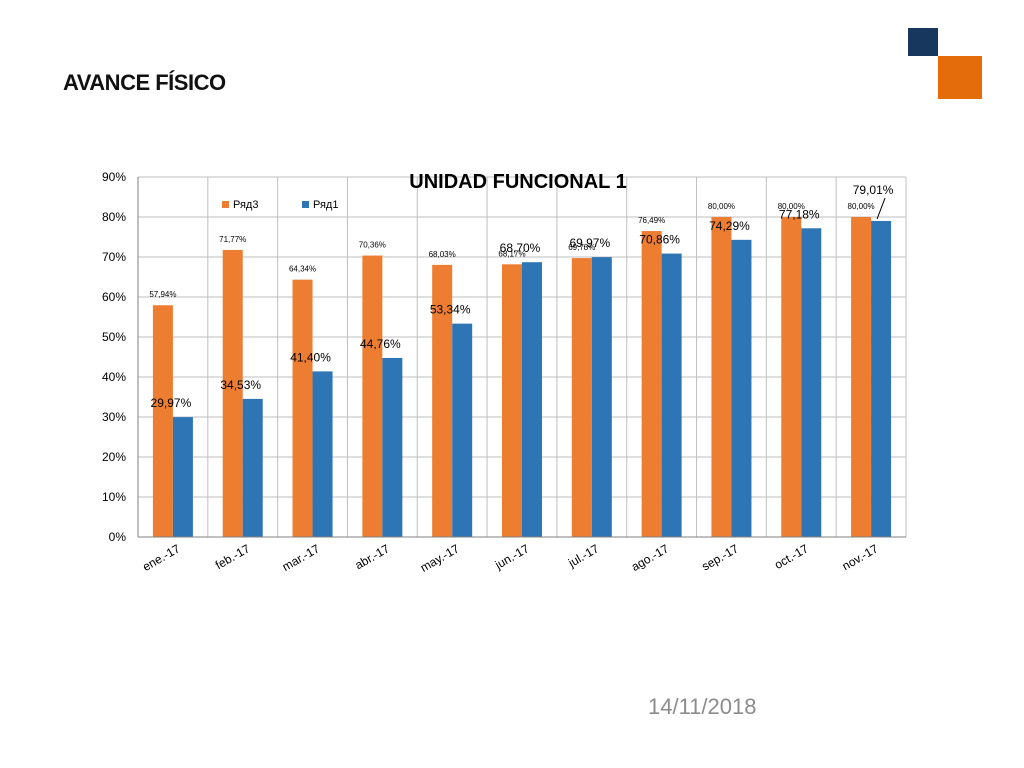 This screenshot has width=1024, height=768. I want to click on x-tick-label: ago.-17, so click(650, 557).